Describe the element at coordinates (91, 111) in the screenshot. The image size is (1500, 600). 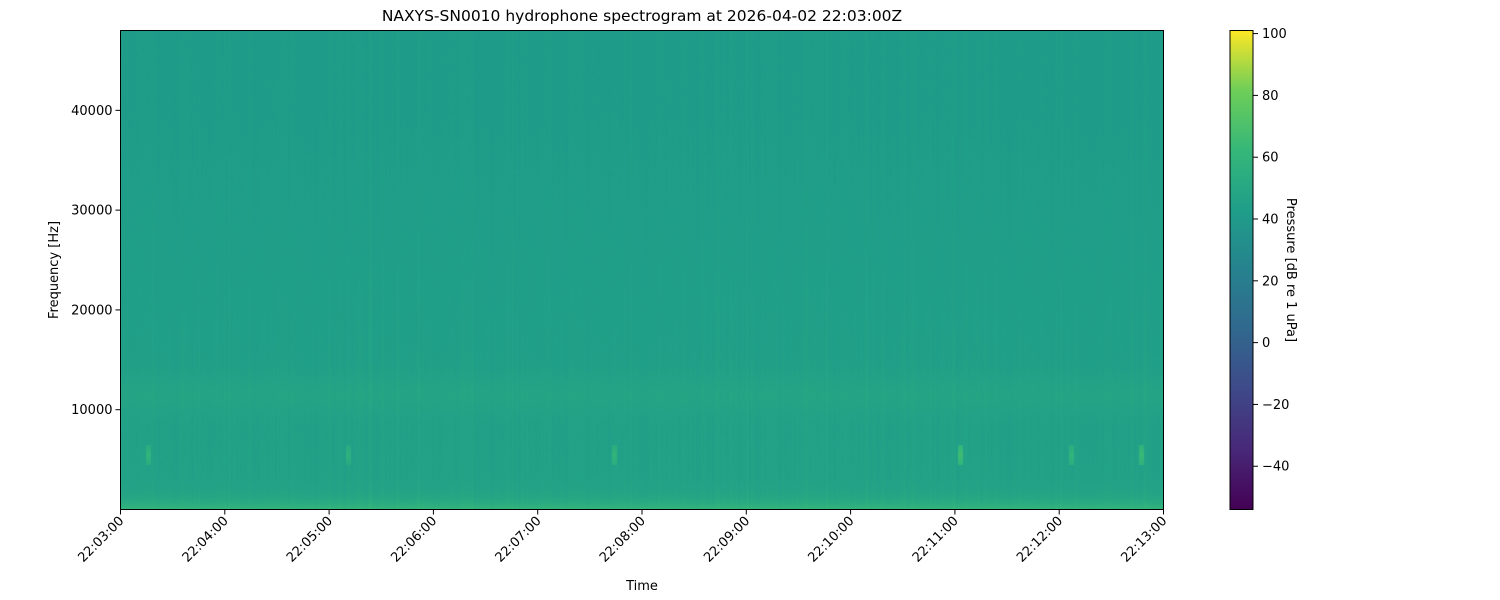
I see `y-tick-label: 40000` at that location.